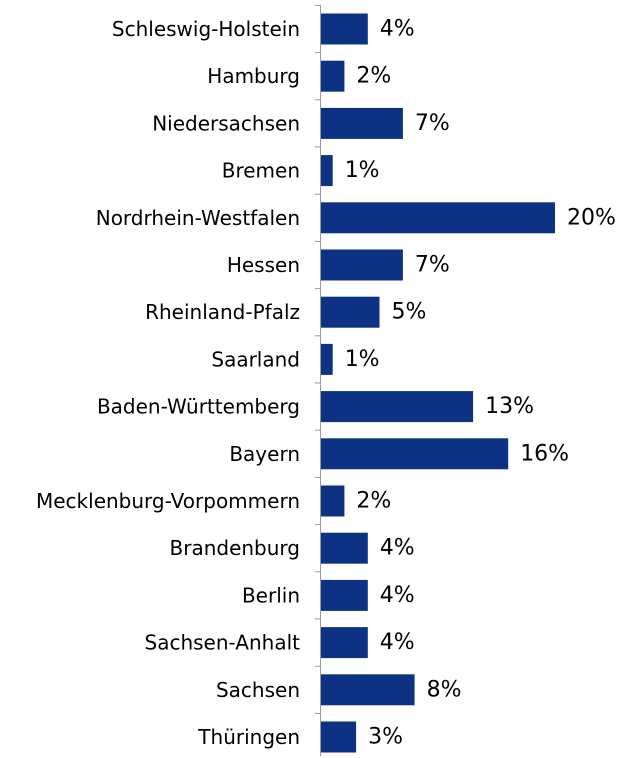 The image size is (631, 758). What do you see at coordinates (226, 123) in the screenshot?
I see `category-label: Niedersachsen` at bounding box center [226, 123].